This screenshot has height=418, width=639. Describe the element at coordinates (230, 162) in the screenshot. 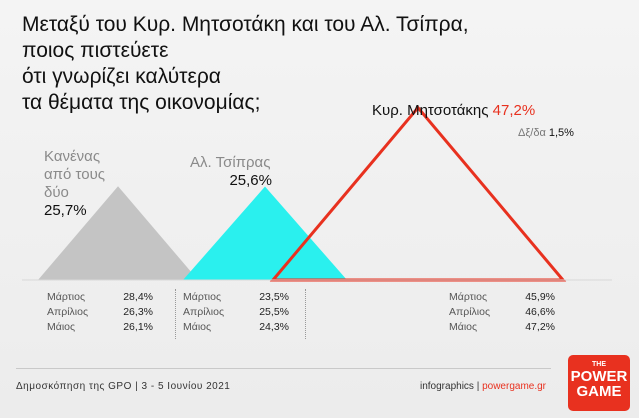

I see `label-tsipras-name: Αλ. Τσίπρας` at that location.